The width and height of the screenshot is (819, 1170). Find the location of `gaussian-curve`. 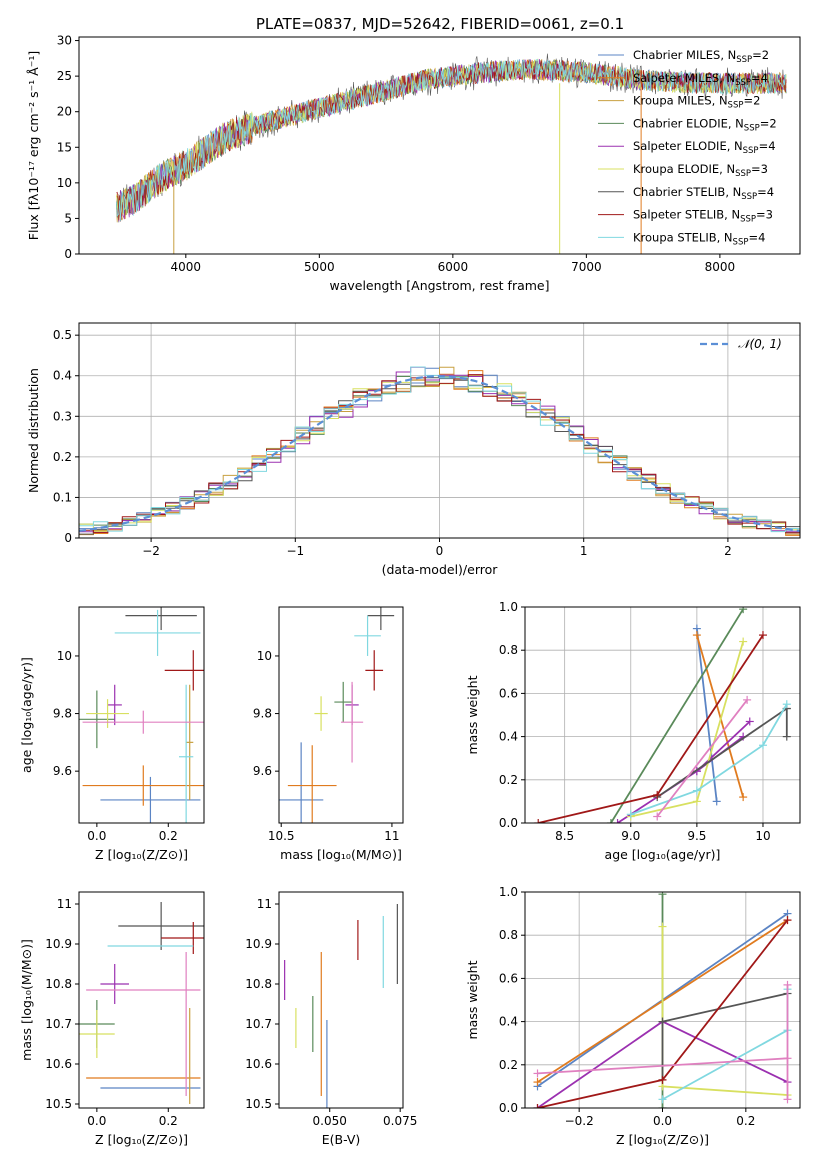

gaussian-curve is located at coordinates (439, 453).